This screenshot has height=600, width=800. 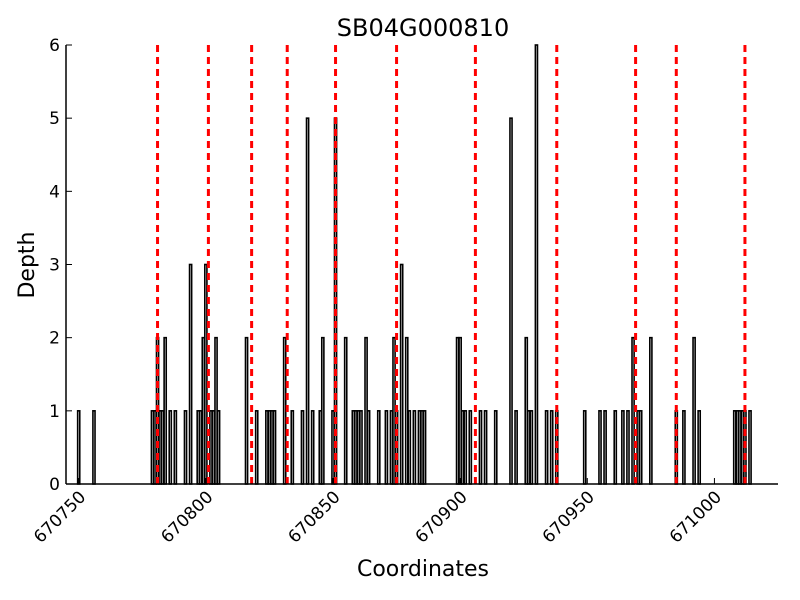 I want to click on x-tick-label: 670800, so click(x=187, y=517).